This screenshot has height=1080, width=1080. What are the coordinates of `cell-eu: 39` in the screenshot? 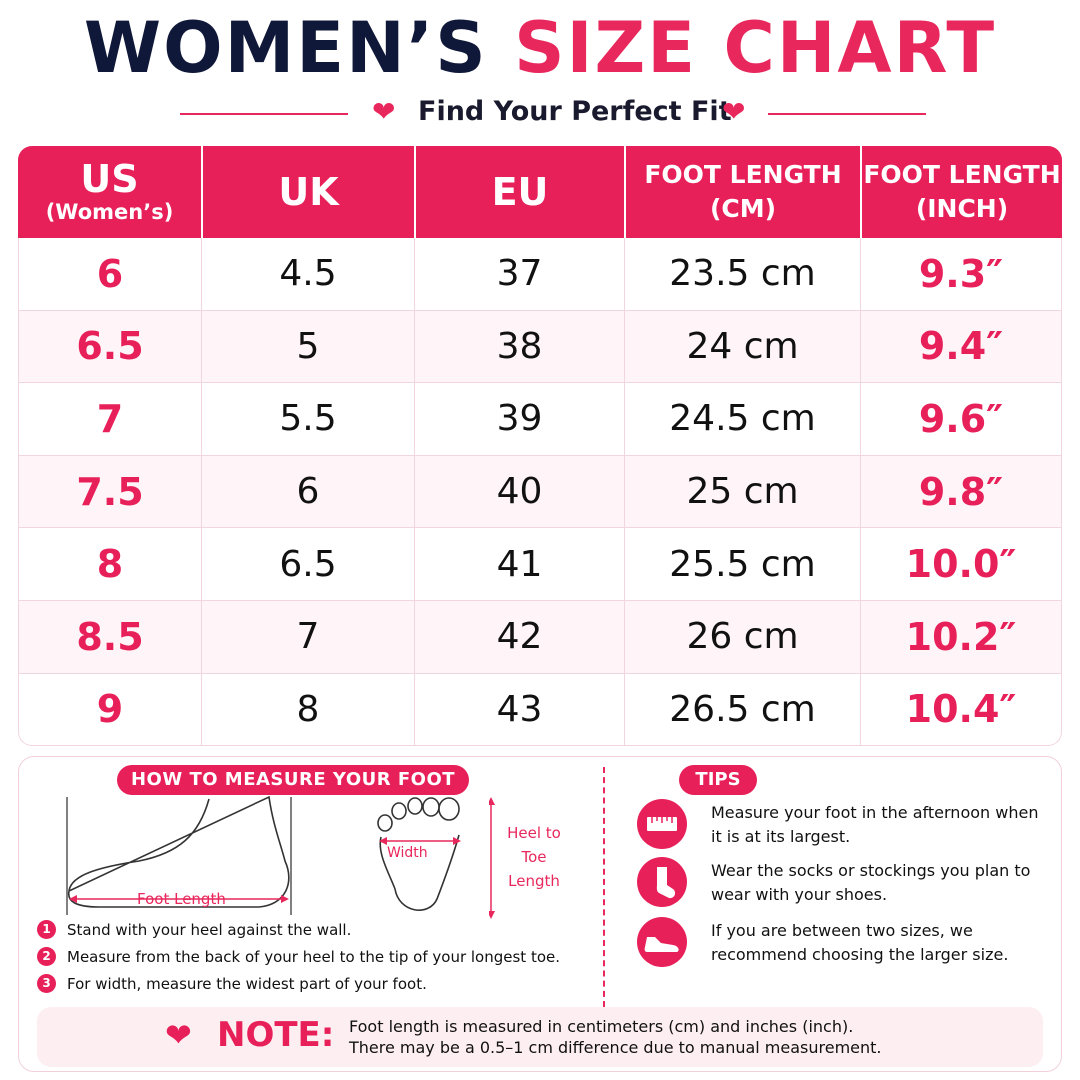 It's located at (519, 419).